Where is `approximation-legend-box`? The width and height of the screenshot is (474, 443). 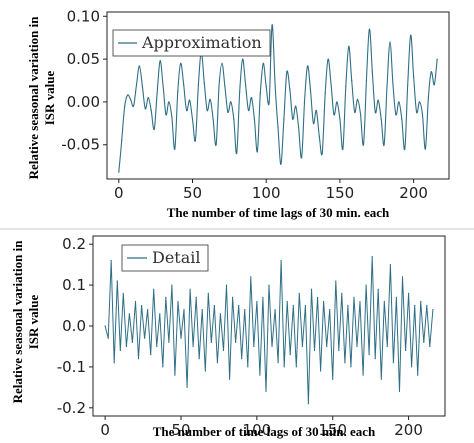
approximation-legend-box is located at coordinates (191, 43).